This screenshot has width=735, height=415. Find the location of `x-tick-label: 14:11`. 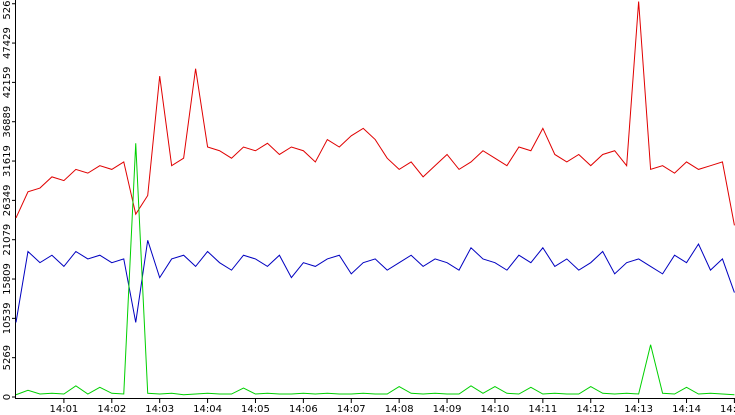

x-tick-label: 14:11 is located at coordinates (542, 409).